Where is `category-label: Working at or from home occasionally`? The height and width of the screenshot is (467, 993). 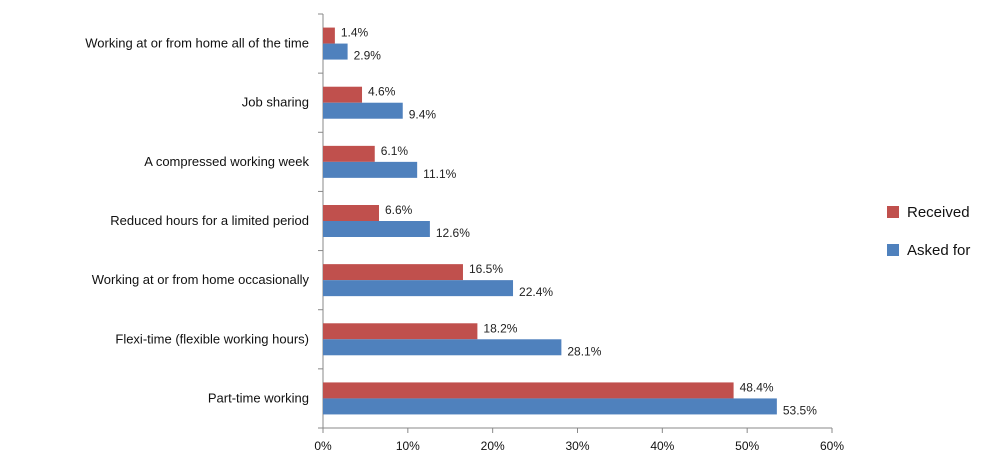
category-label: Working at or from home occasionally is located at coordinates (201, 279).